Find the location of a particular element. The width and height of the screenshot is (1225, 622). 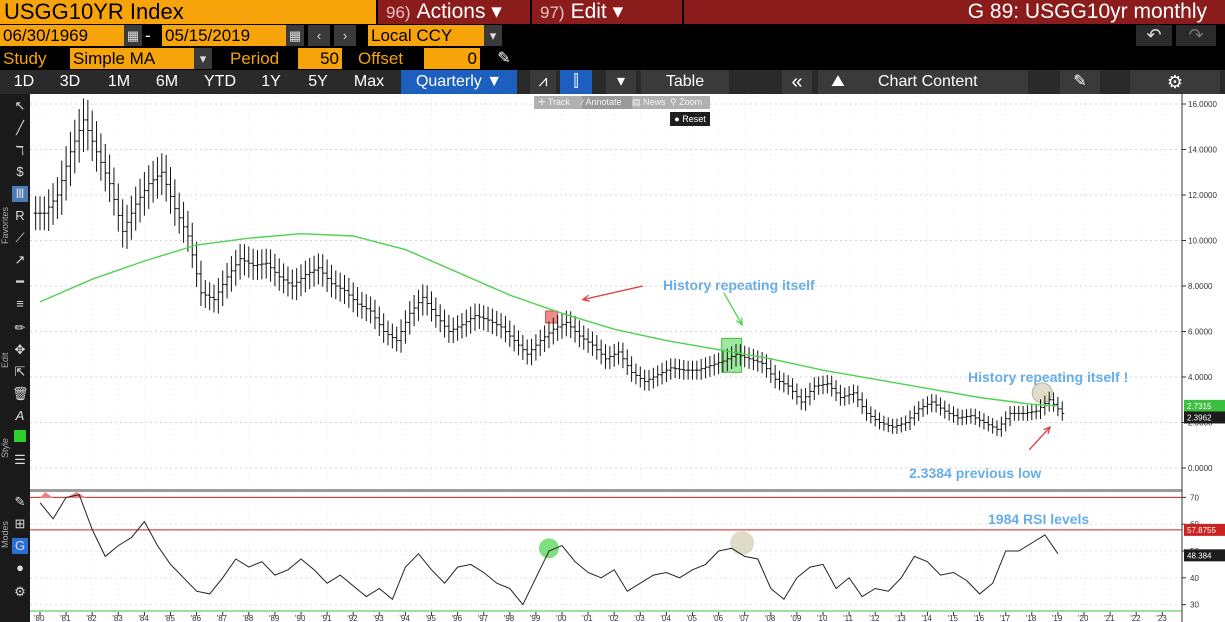

ray-icon: ↗ is located at coordinates (20, 259).